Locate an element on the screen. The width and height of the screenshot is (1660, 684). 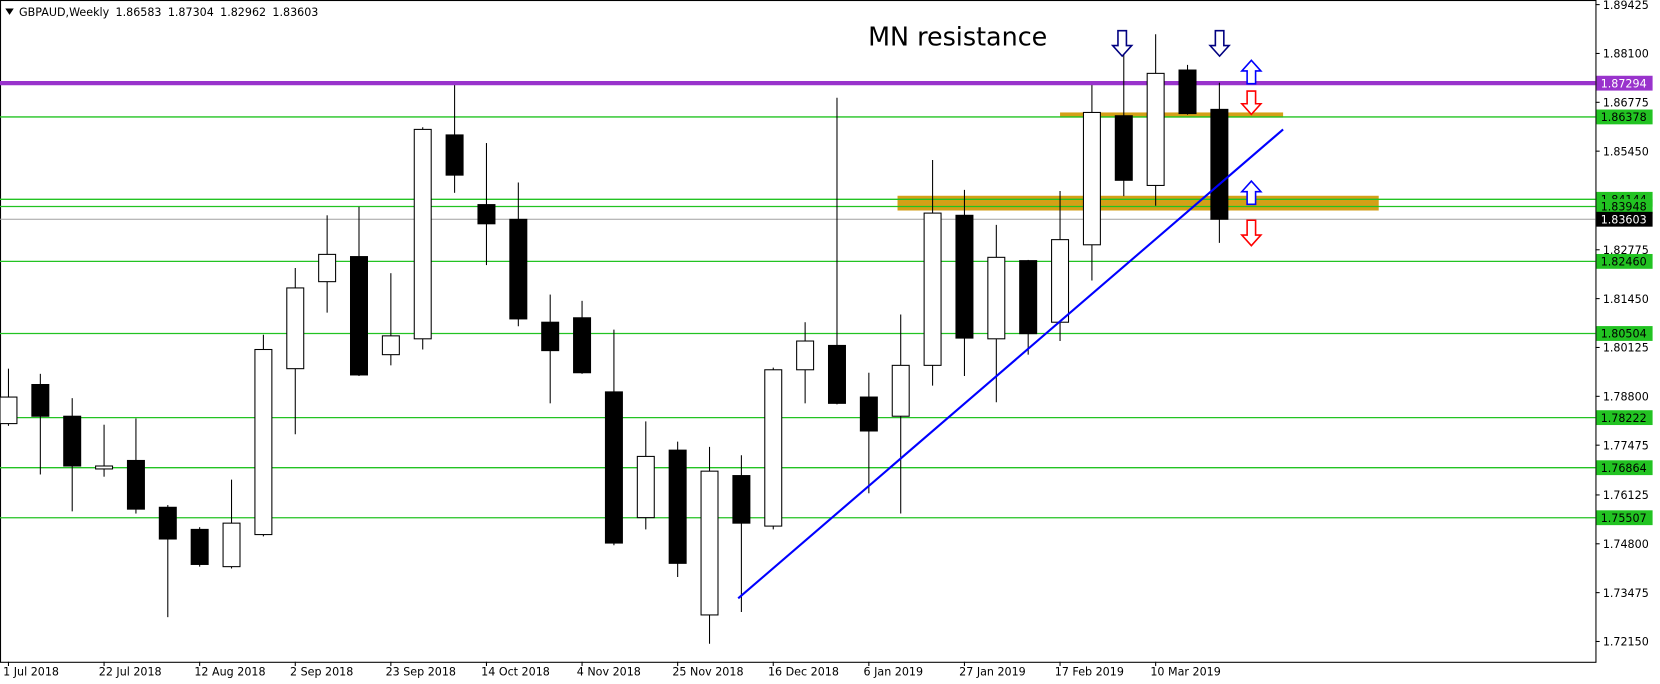
x-tick-label: 23 Sep 2018 is located at coordinates (421, 672).